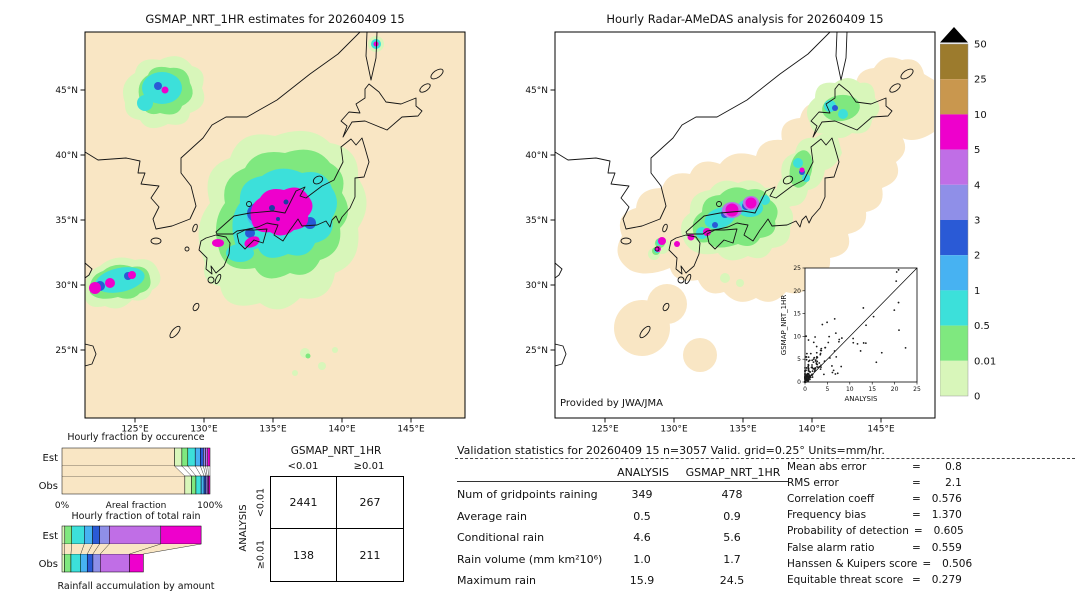 The image size is (1080, 612). I want to click on validation-gsmap-value: 1.7, so click(732, 559).